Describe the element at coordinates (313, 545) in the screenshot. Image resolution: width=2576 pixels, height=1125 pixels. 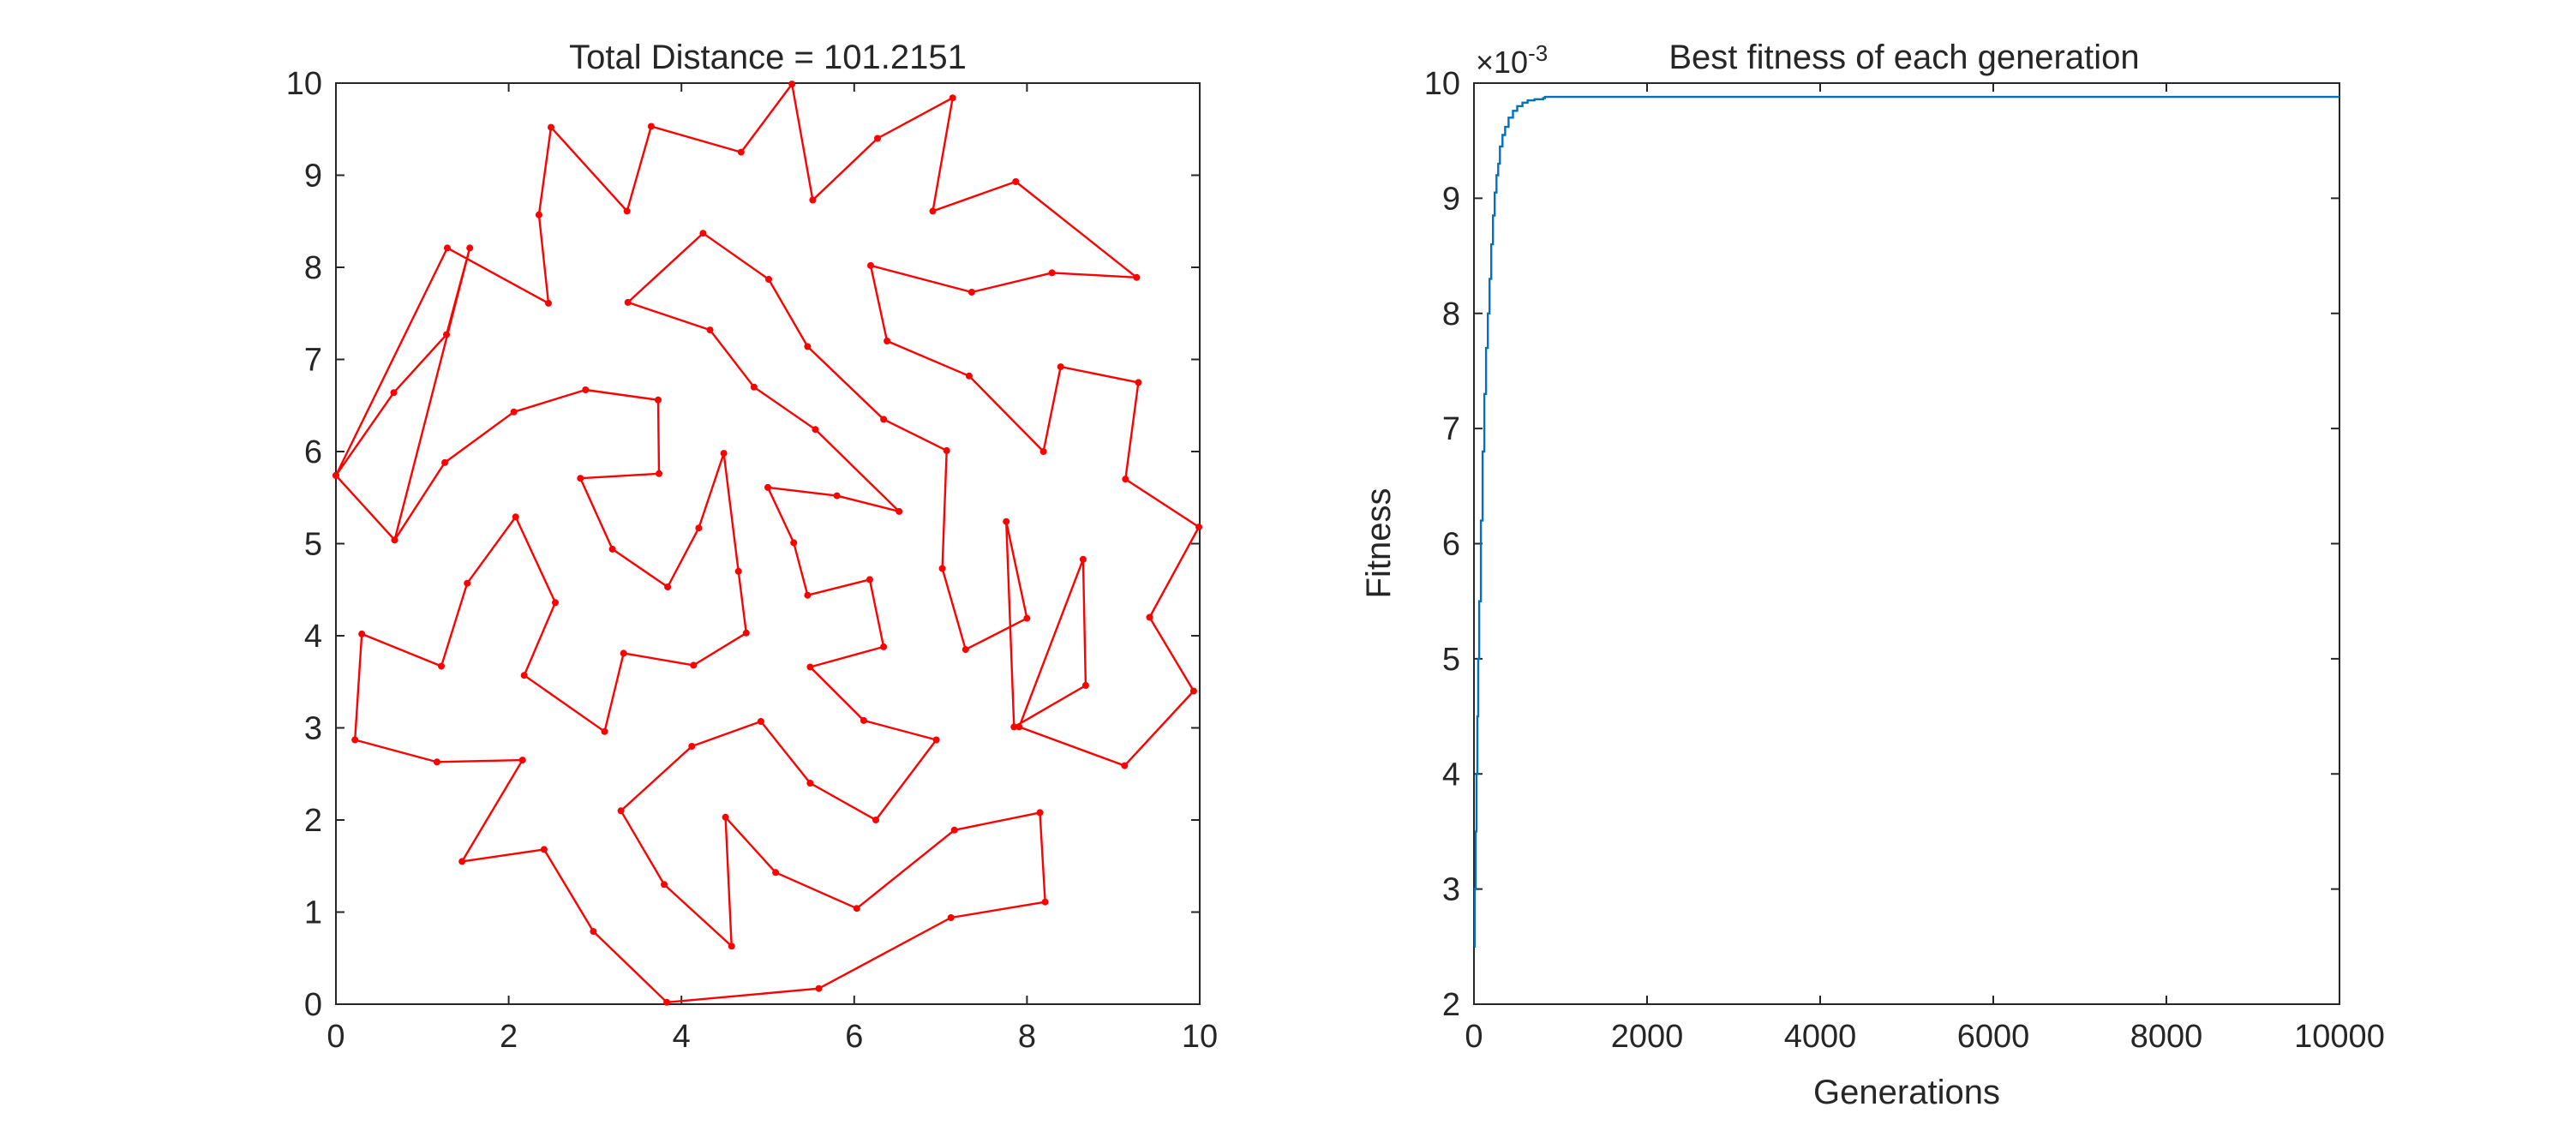
I see `route-plot-y-tick-label: 5` at that location.